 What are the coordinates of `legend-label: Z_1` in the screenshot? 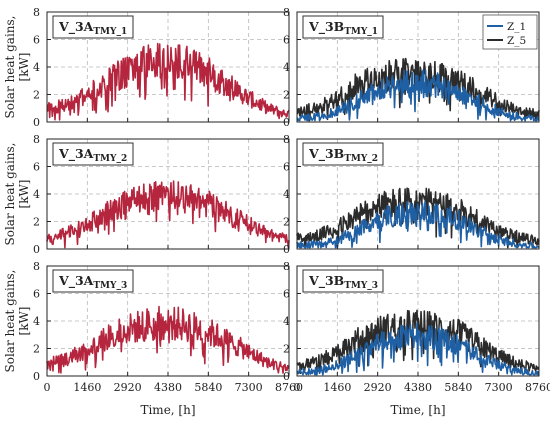 It's located at (516, 27).